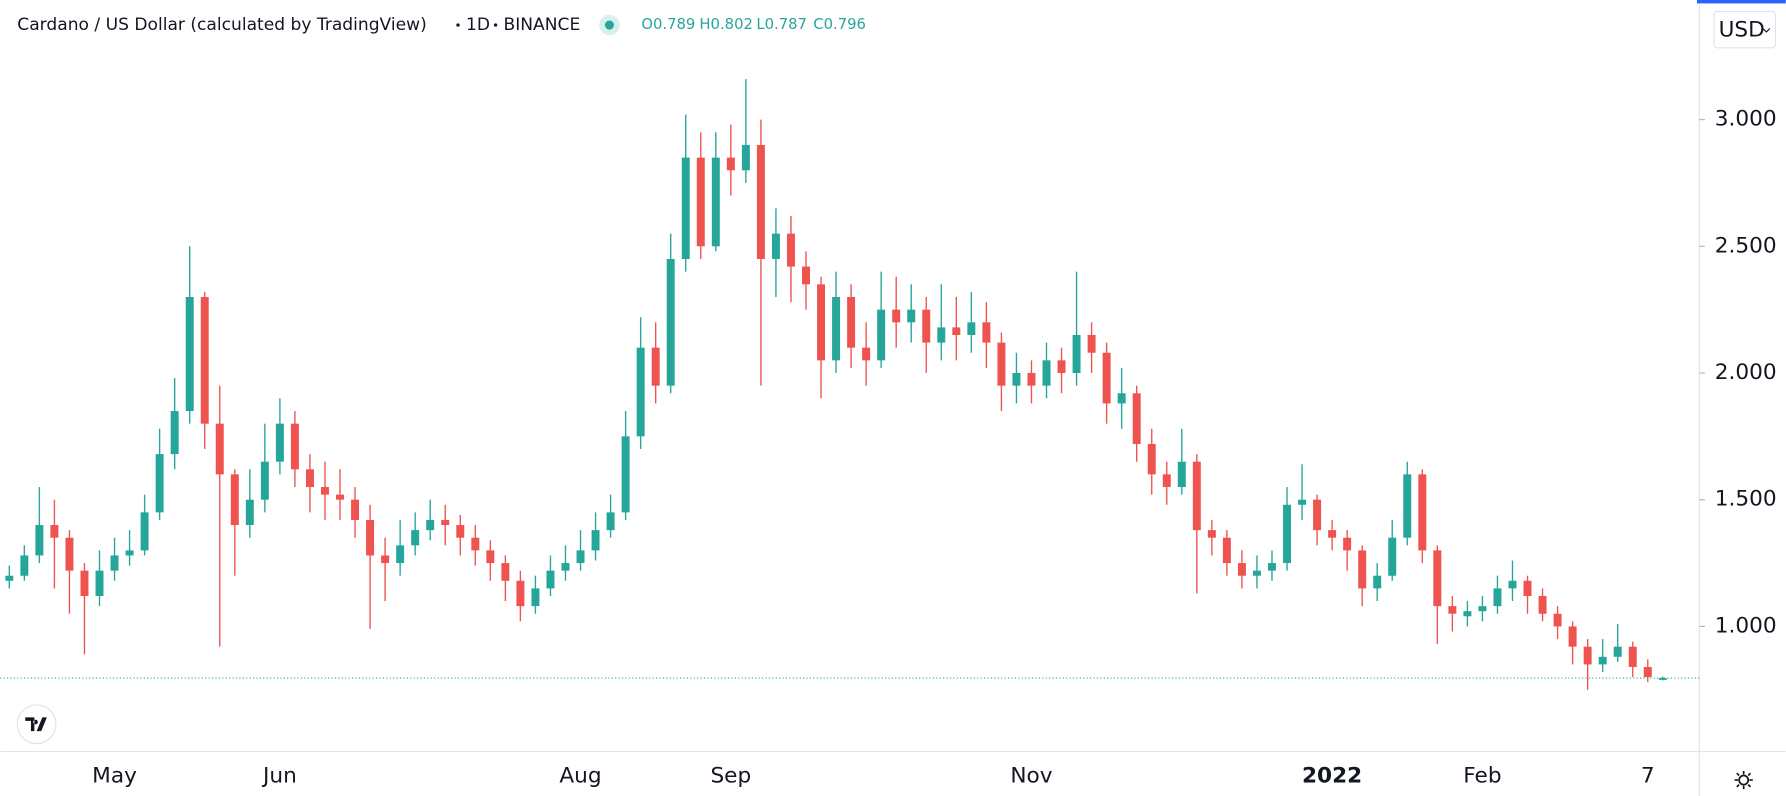  I want to click on currency-button, so click(1745, 29).